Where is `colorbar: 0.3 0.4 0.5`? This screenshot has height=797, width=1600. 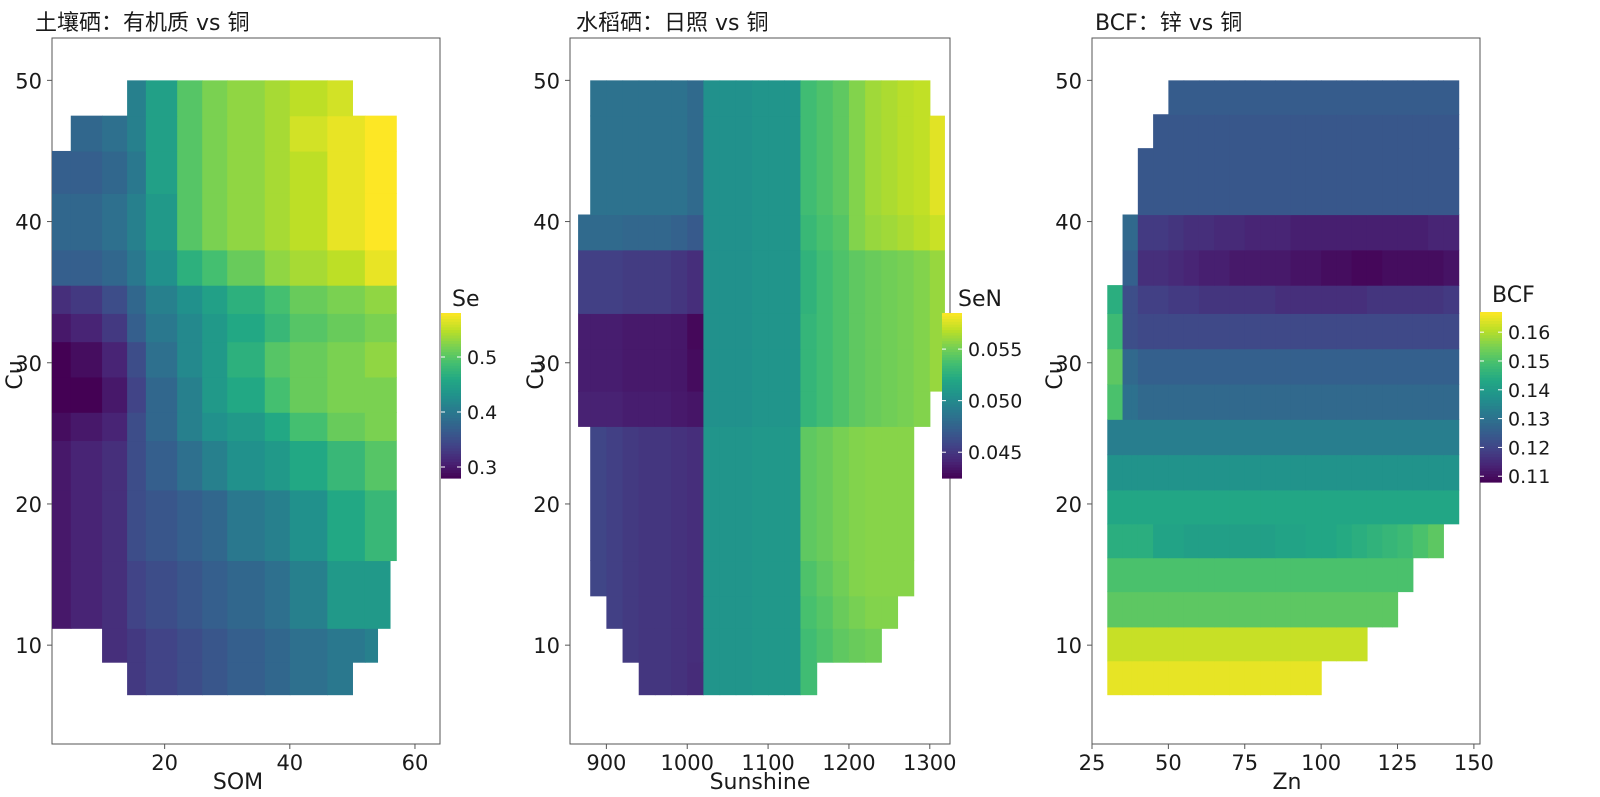 colorbar: 0.3 0.4 0.5 is located at coordinates (469, 396).